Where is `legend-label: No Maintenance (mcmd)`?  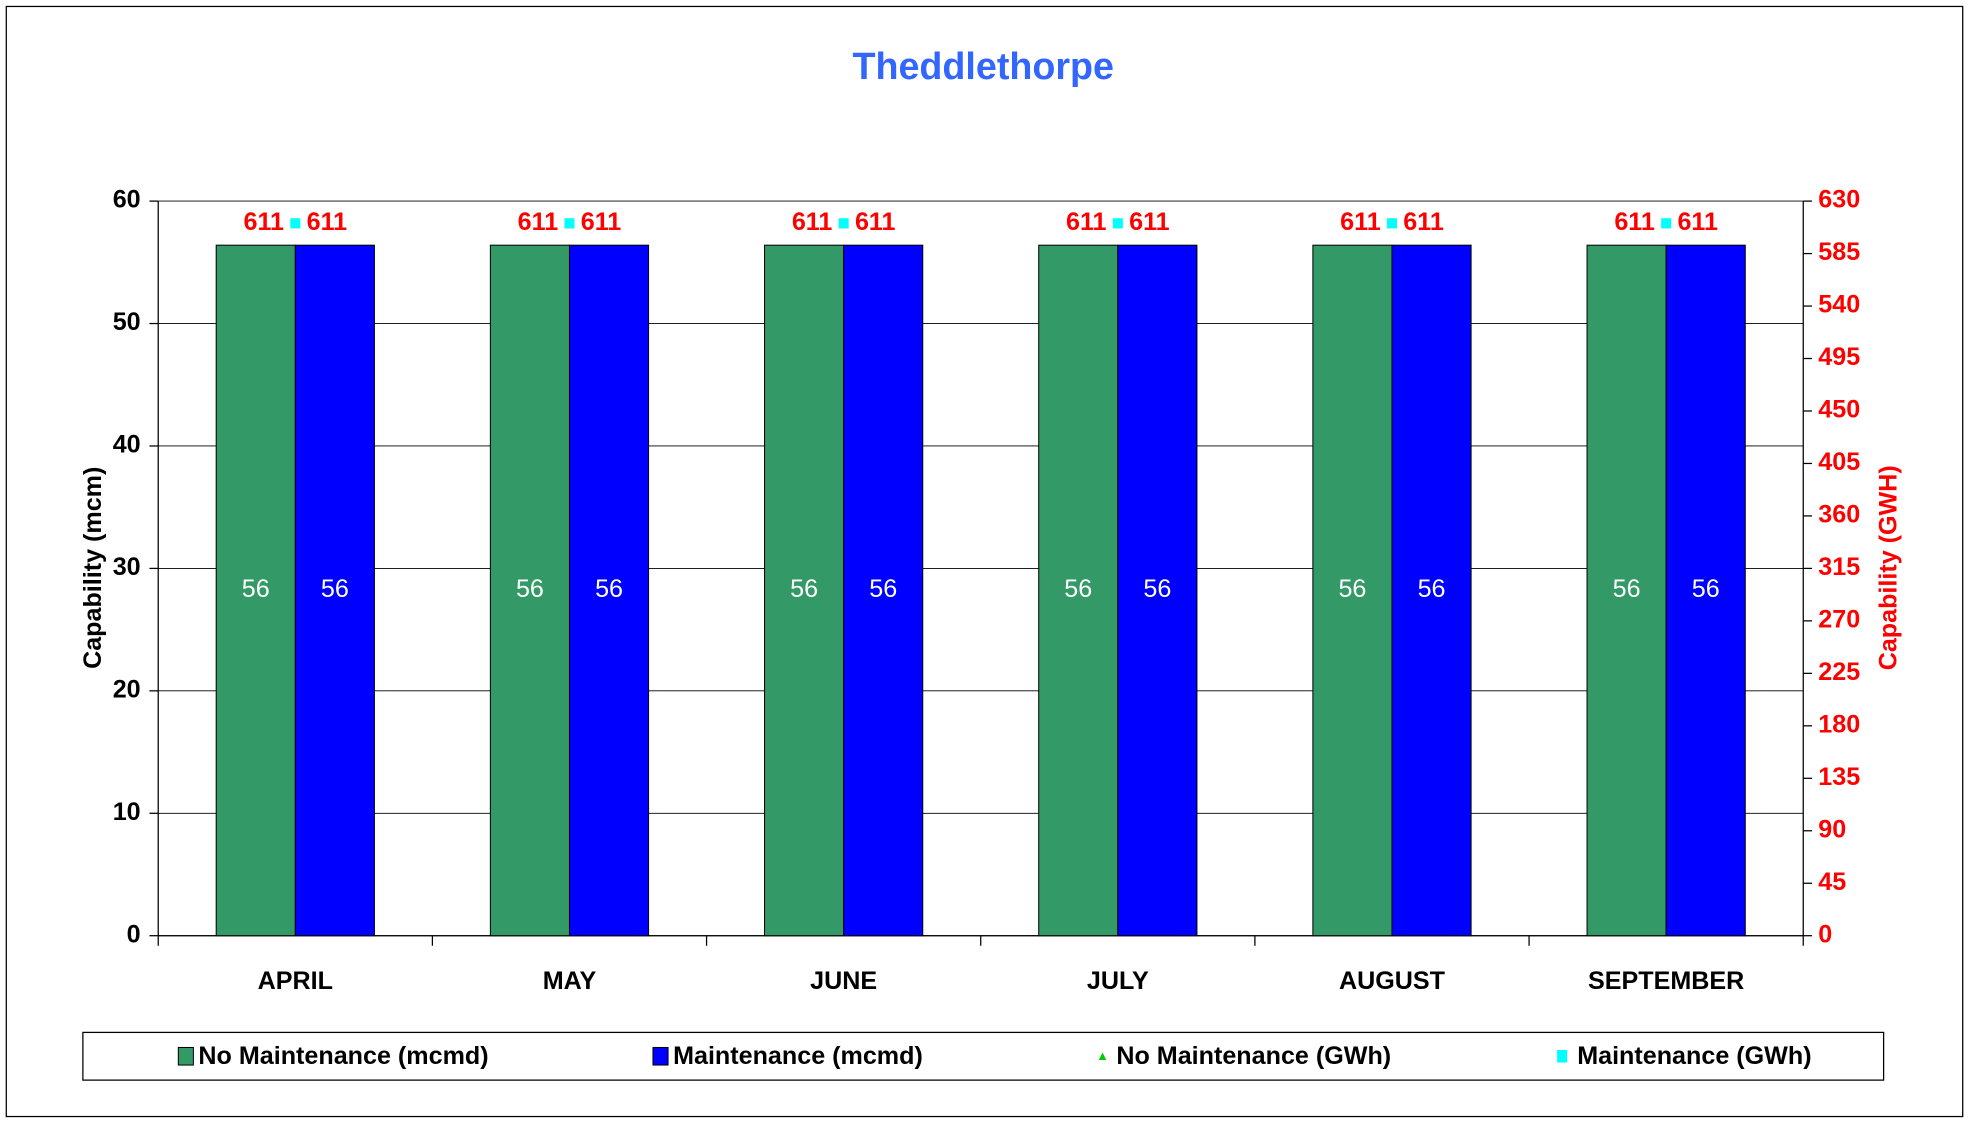
legend-label: No Maintenance (mcmd) is located at coordinates (343, 1056).